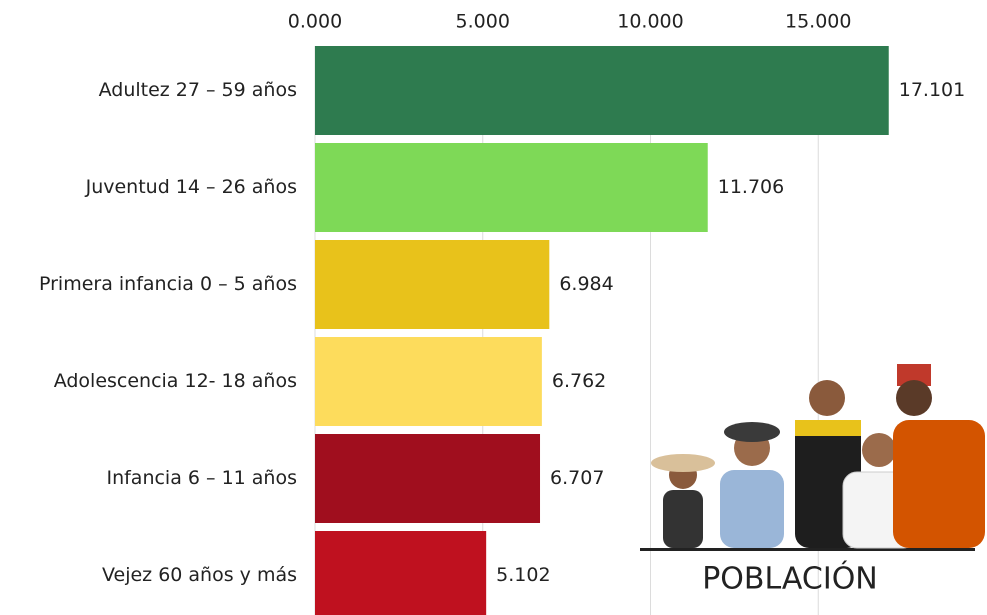 The height and width of the screenshot is (615, 987). What do you see at coordinates (201, 478) in the screenshot?
I see `y-tick-label: Infancia 6 – 11 años` at bounding box center [201, 478].